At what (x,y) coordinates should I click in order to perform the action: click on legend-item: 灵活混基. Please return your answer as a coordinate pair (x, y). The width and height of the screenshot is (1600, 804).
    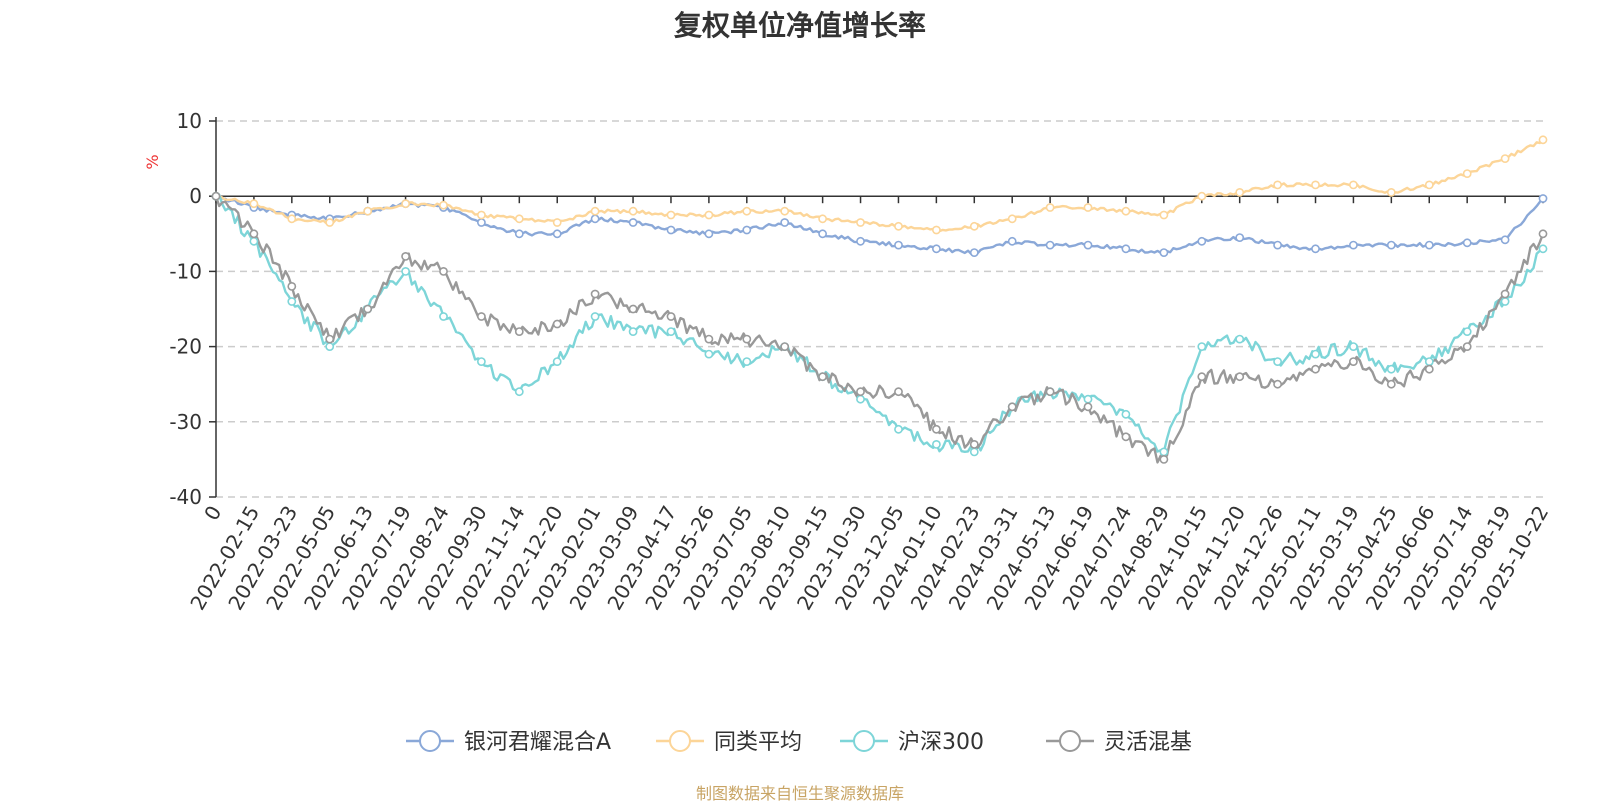
    Looking at the image, I should click on (1119, 742).